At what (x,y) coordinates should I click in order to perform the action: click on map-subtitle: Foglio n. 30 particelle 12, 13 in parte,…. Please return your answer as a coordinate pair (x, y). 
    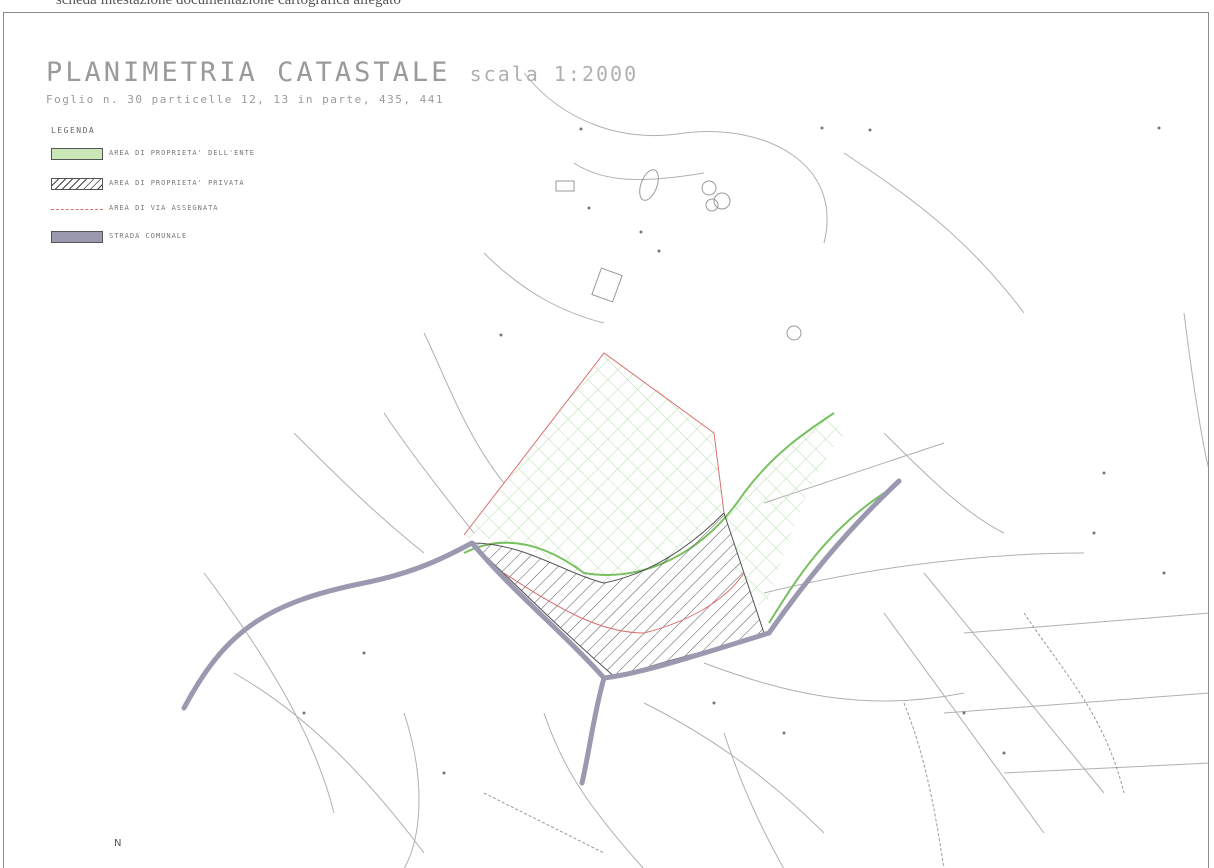
    Looking at the image, I should click on (245, 99).